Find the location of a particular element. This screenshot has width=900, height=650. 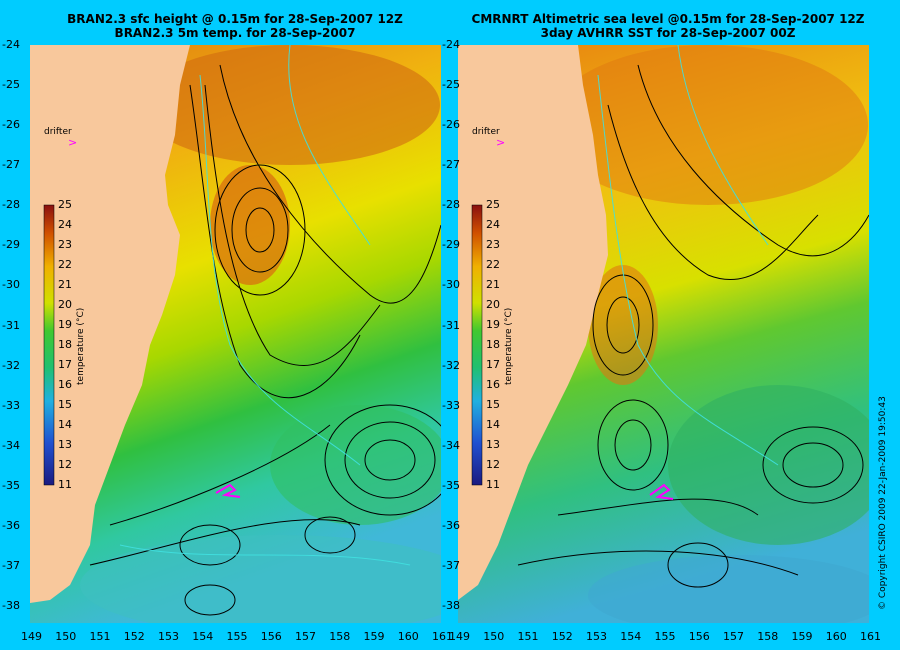

panel-left-title-line2: BRAN2.3 5m temp. for 28-Sep-2007 is located at coordinates (235, 33).